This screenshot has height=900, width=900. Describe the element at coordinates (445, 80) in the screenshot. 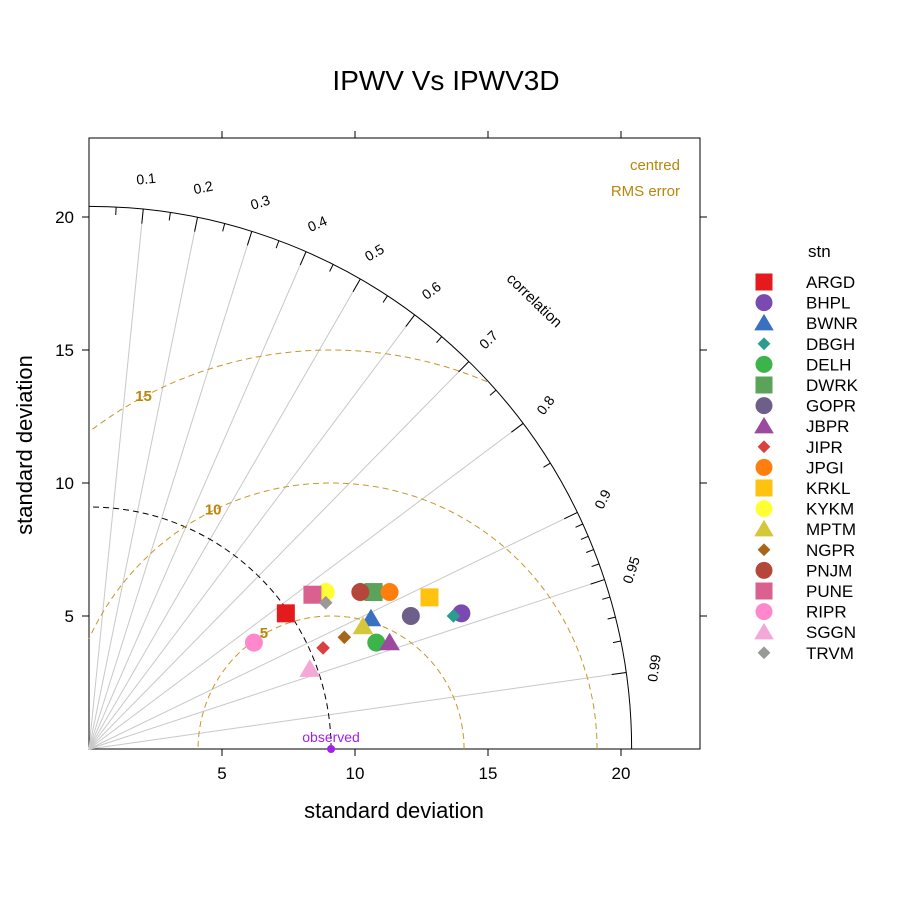

I see `chart-title: IPWV Vs IPWV3D` at that location.